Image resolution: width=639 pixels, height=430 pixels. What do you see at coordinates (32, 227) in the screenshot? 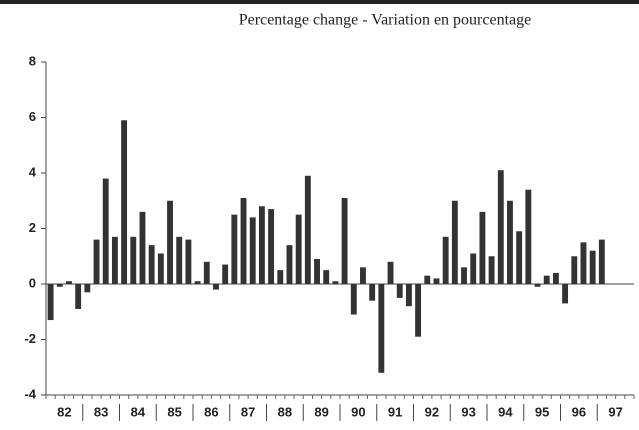
I see `y-tick-label: 2` at bounding box center [32, 227].